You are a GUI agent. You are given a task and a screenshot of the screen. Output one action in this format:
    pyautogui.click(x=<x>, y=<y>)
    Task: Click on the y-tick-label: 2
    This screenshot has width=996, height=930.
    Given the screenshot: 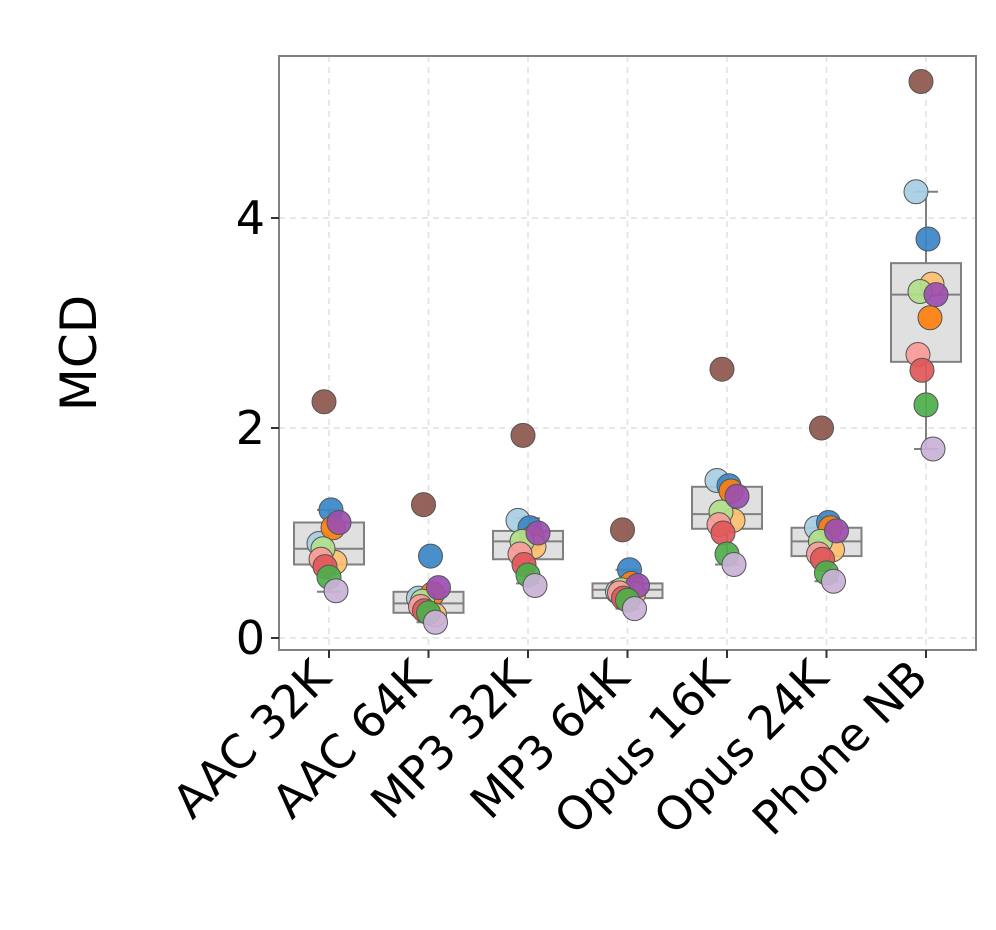 What is the action you would take?
    pyautogui.click(x=250, y=428)
    